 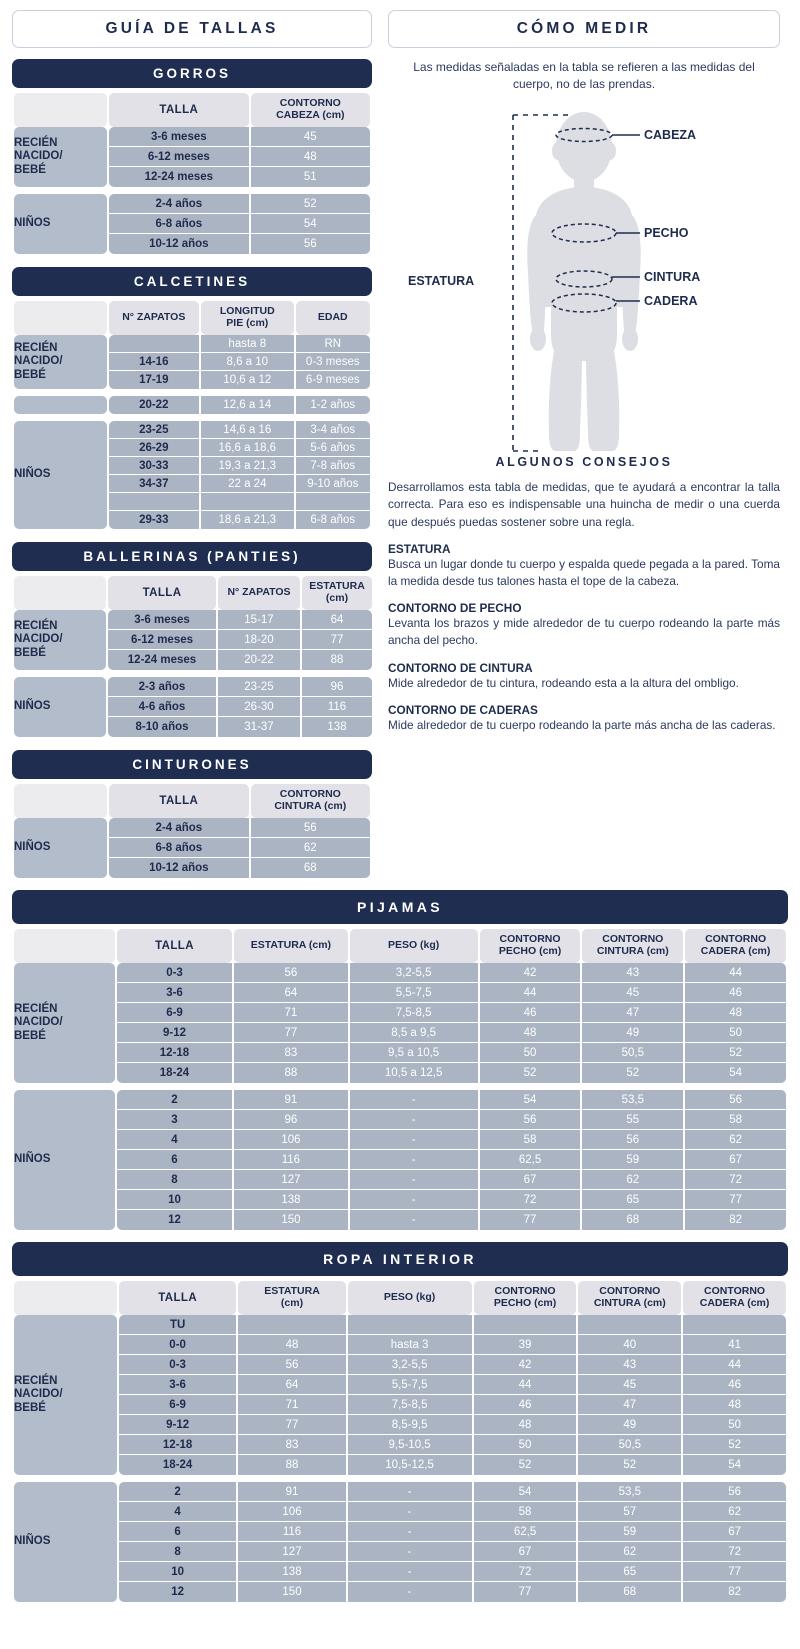 I want to click on table-row: 12-18 83 9,5 a 10,5 50 50,5 52, so click(x=400, y=1053).